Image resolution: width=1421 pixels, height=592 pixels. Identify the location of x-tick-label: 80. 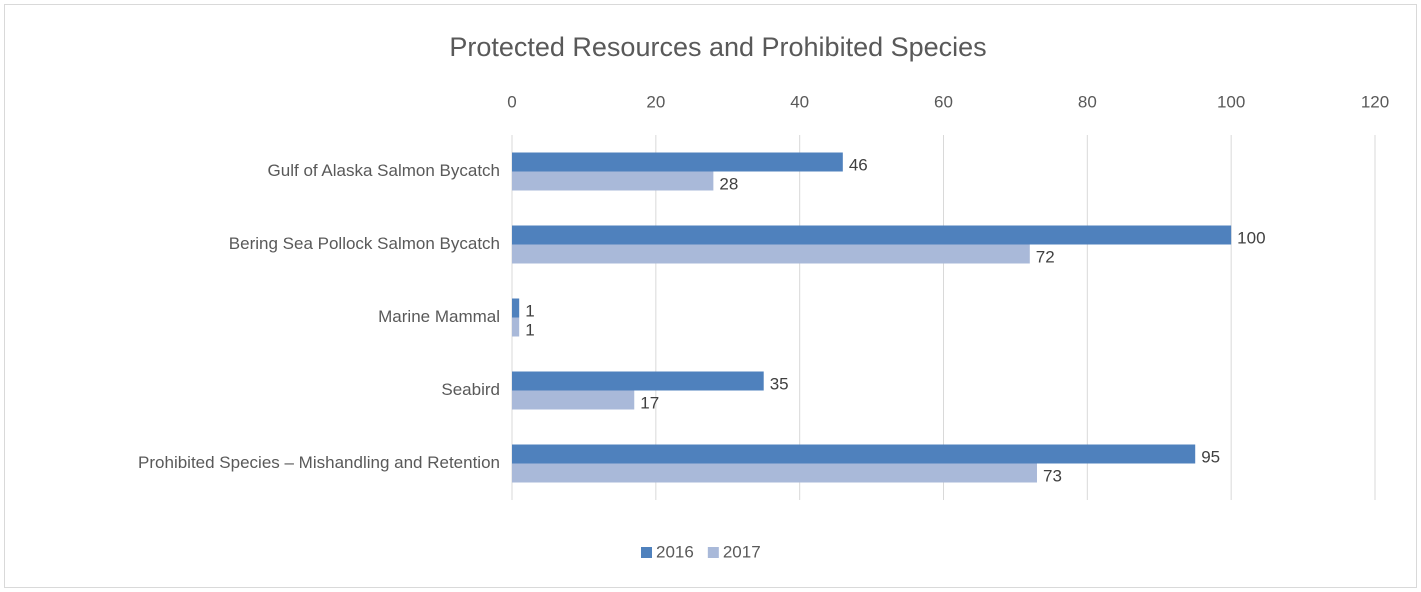
(1087, 101).